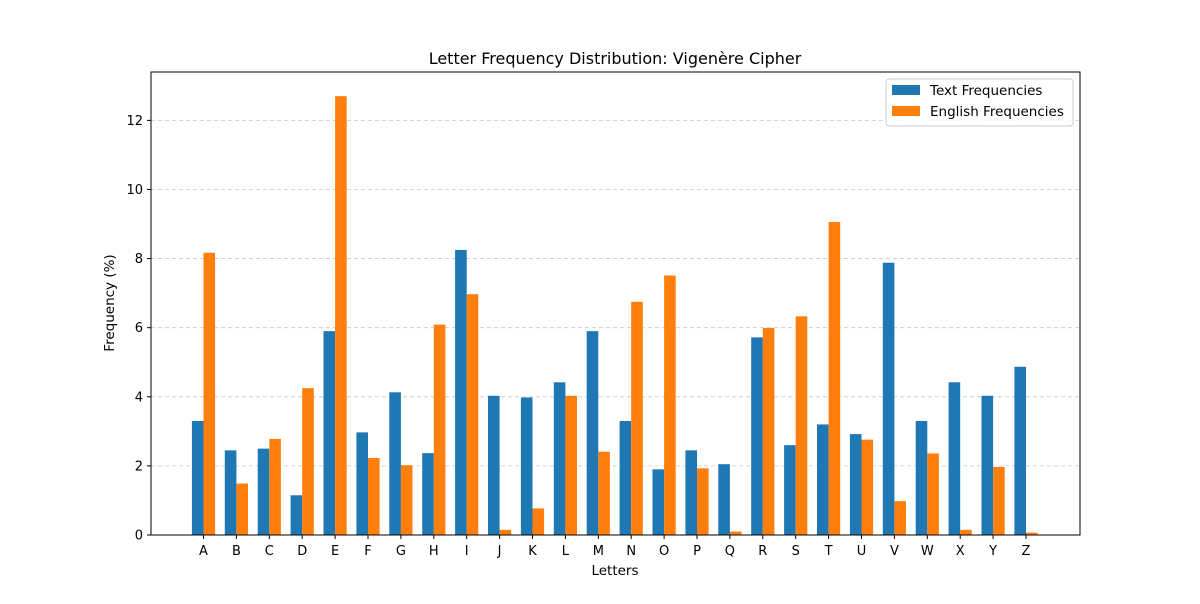 The height and width of the screenshot is (604, 1200). Describe the element at coordinates (269, 551) in the screenshot. I see `x-tick-label-c: C` at that location.